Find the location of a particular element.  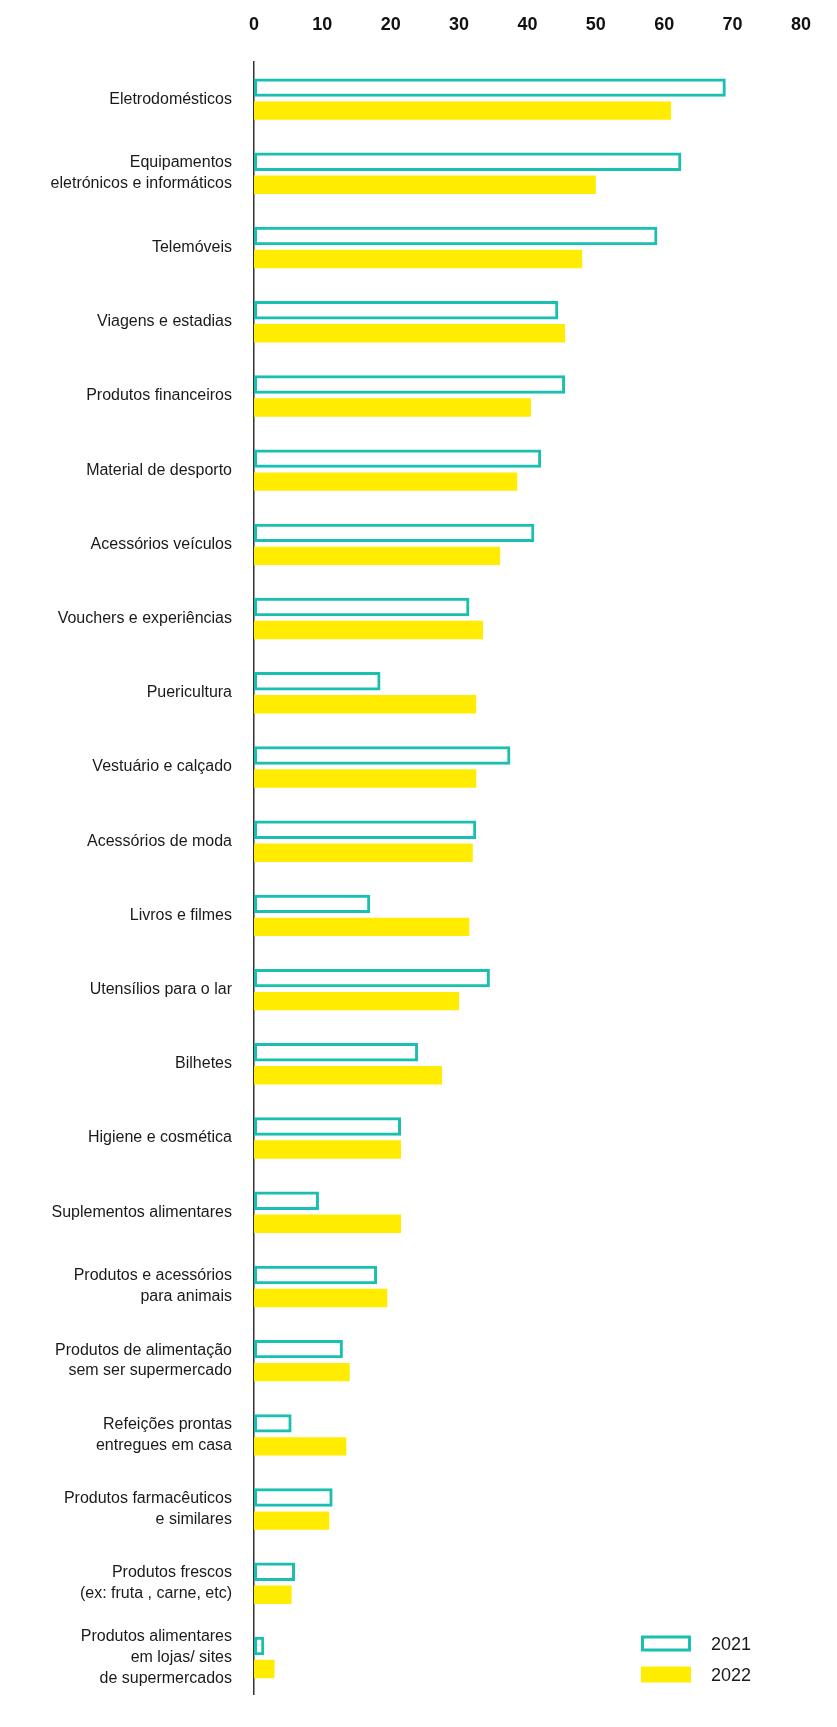

y-tick-label: Produtos frescos (ex: fruta , carne, etc) is located at coordinates (155, 1582).